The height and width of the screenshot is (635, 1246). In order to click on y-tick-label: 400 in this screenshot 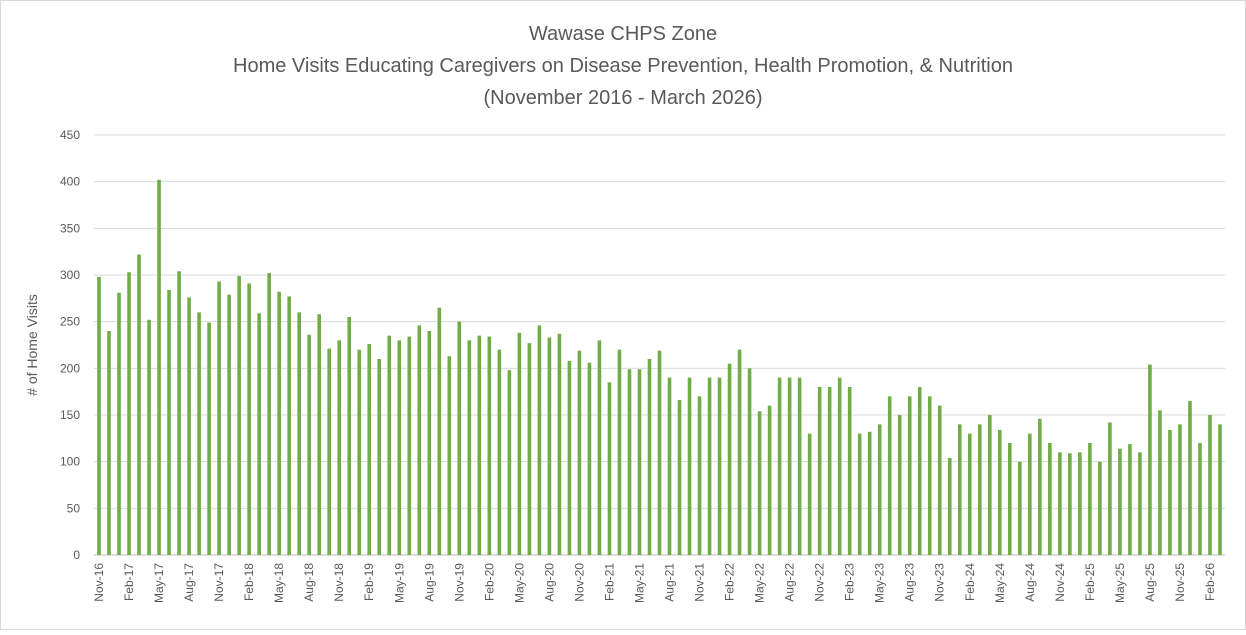, I will do `click(70, 182)`.